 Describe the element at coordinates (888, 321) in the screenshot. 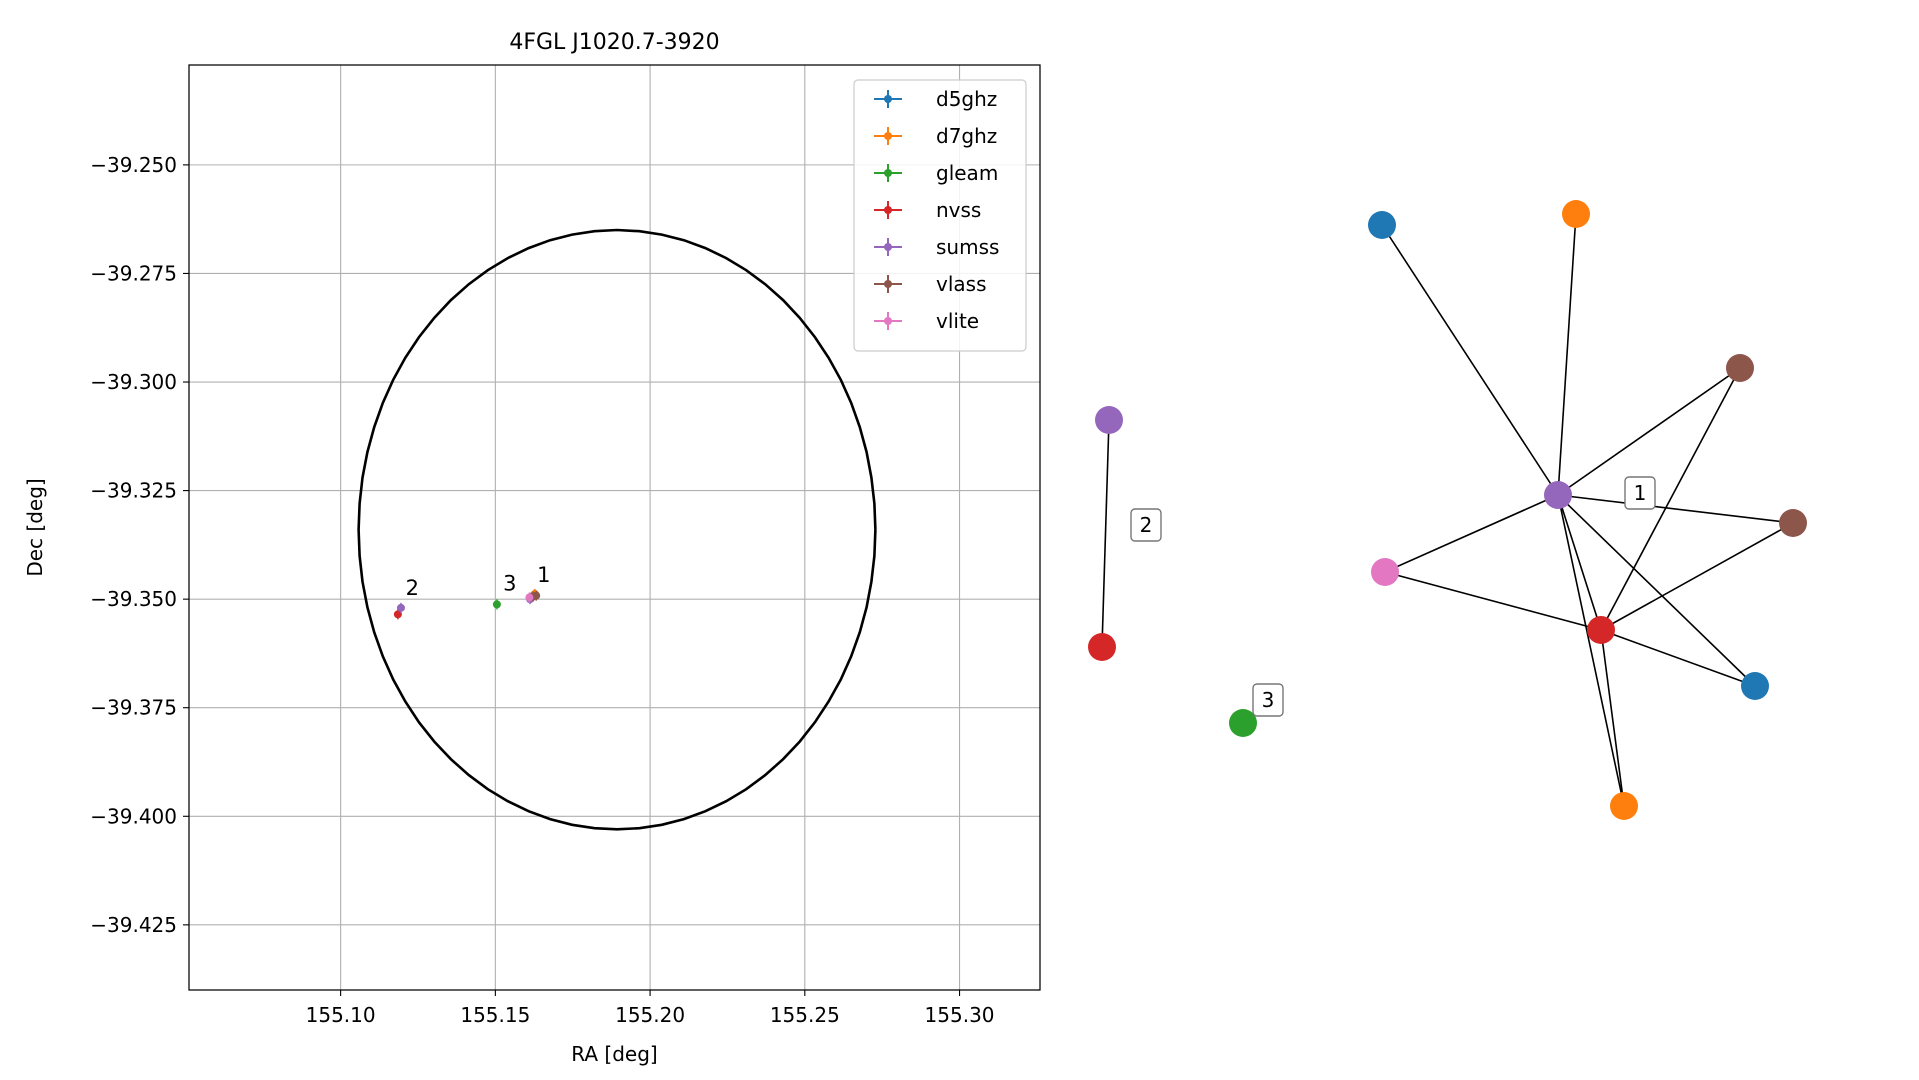

I see `legend-marker-vlite` at that location.